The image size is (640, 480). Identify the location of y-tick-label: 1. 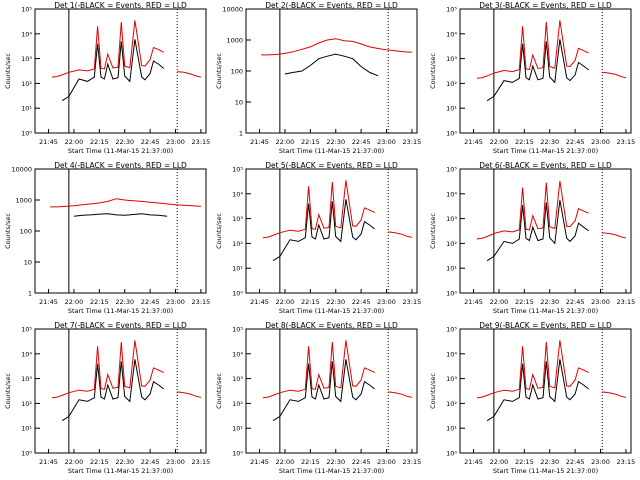
(30, 294).